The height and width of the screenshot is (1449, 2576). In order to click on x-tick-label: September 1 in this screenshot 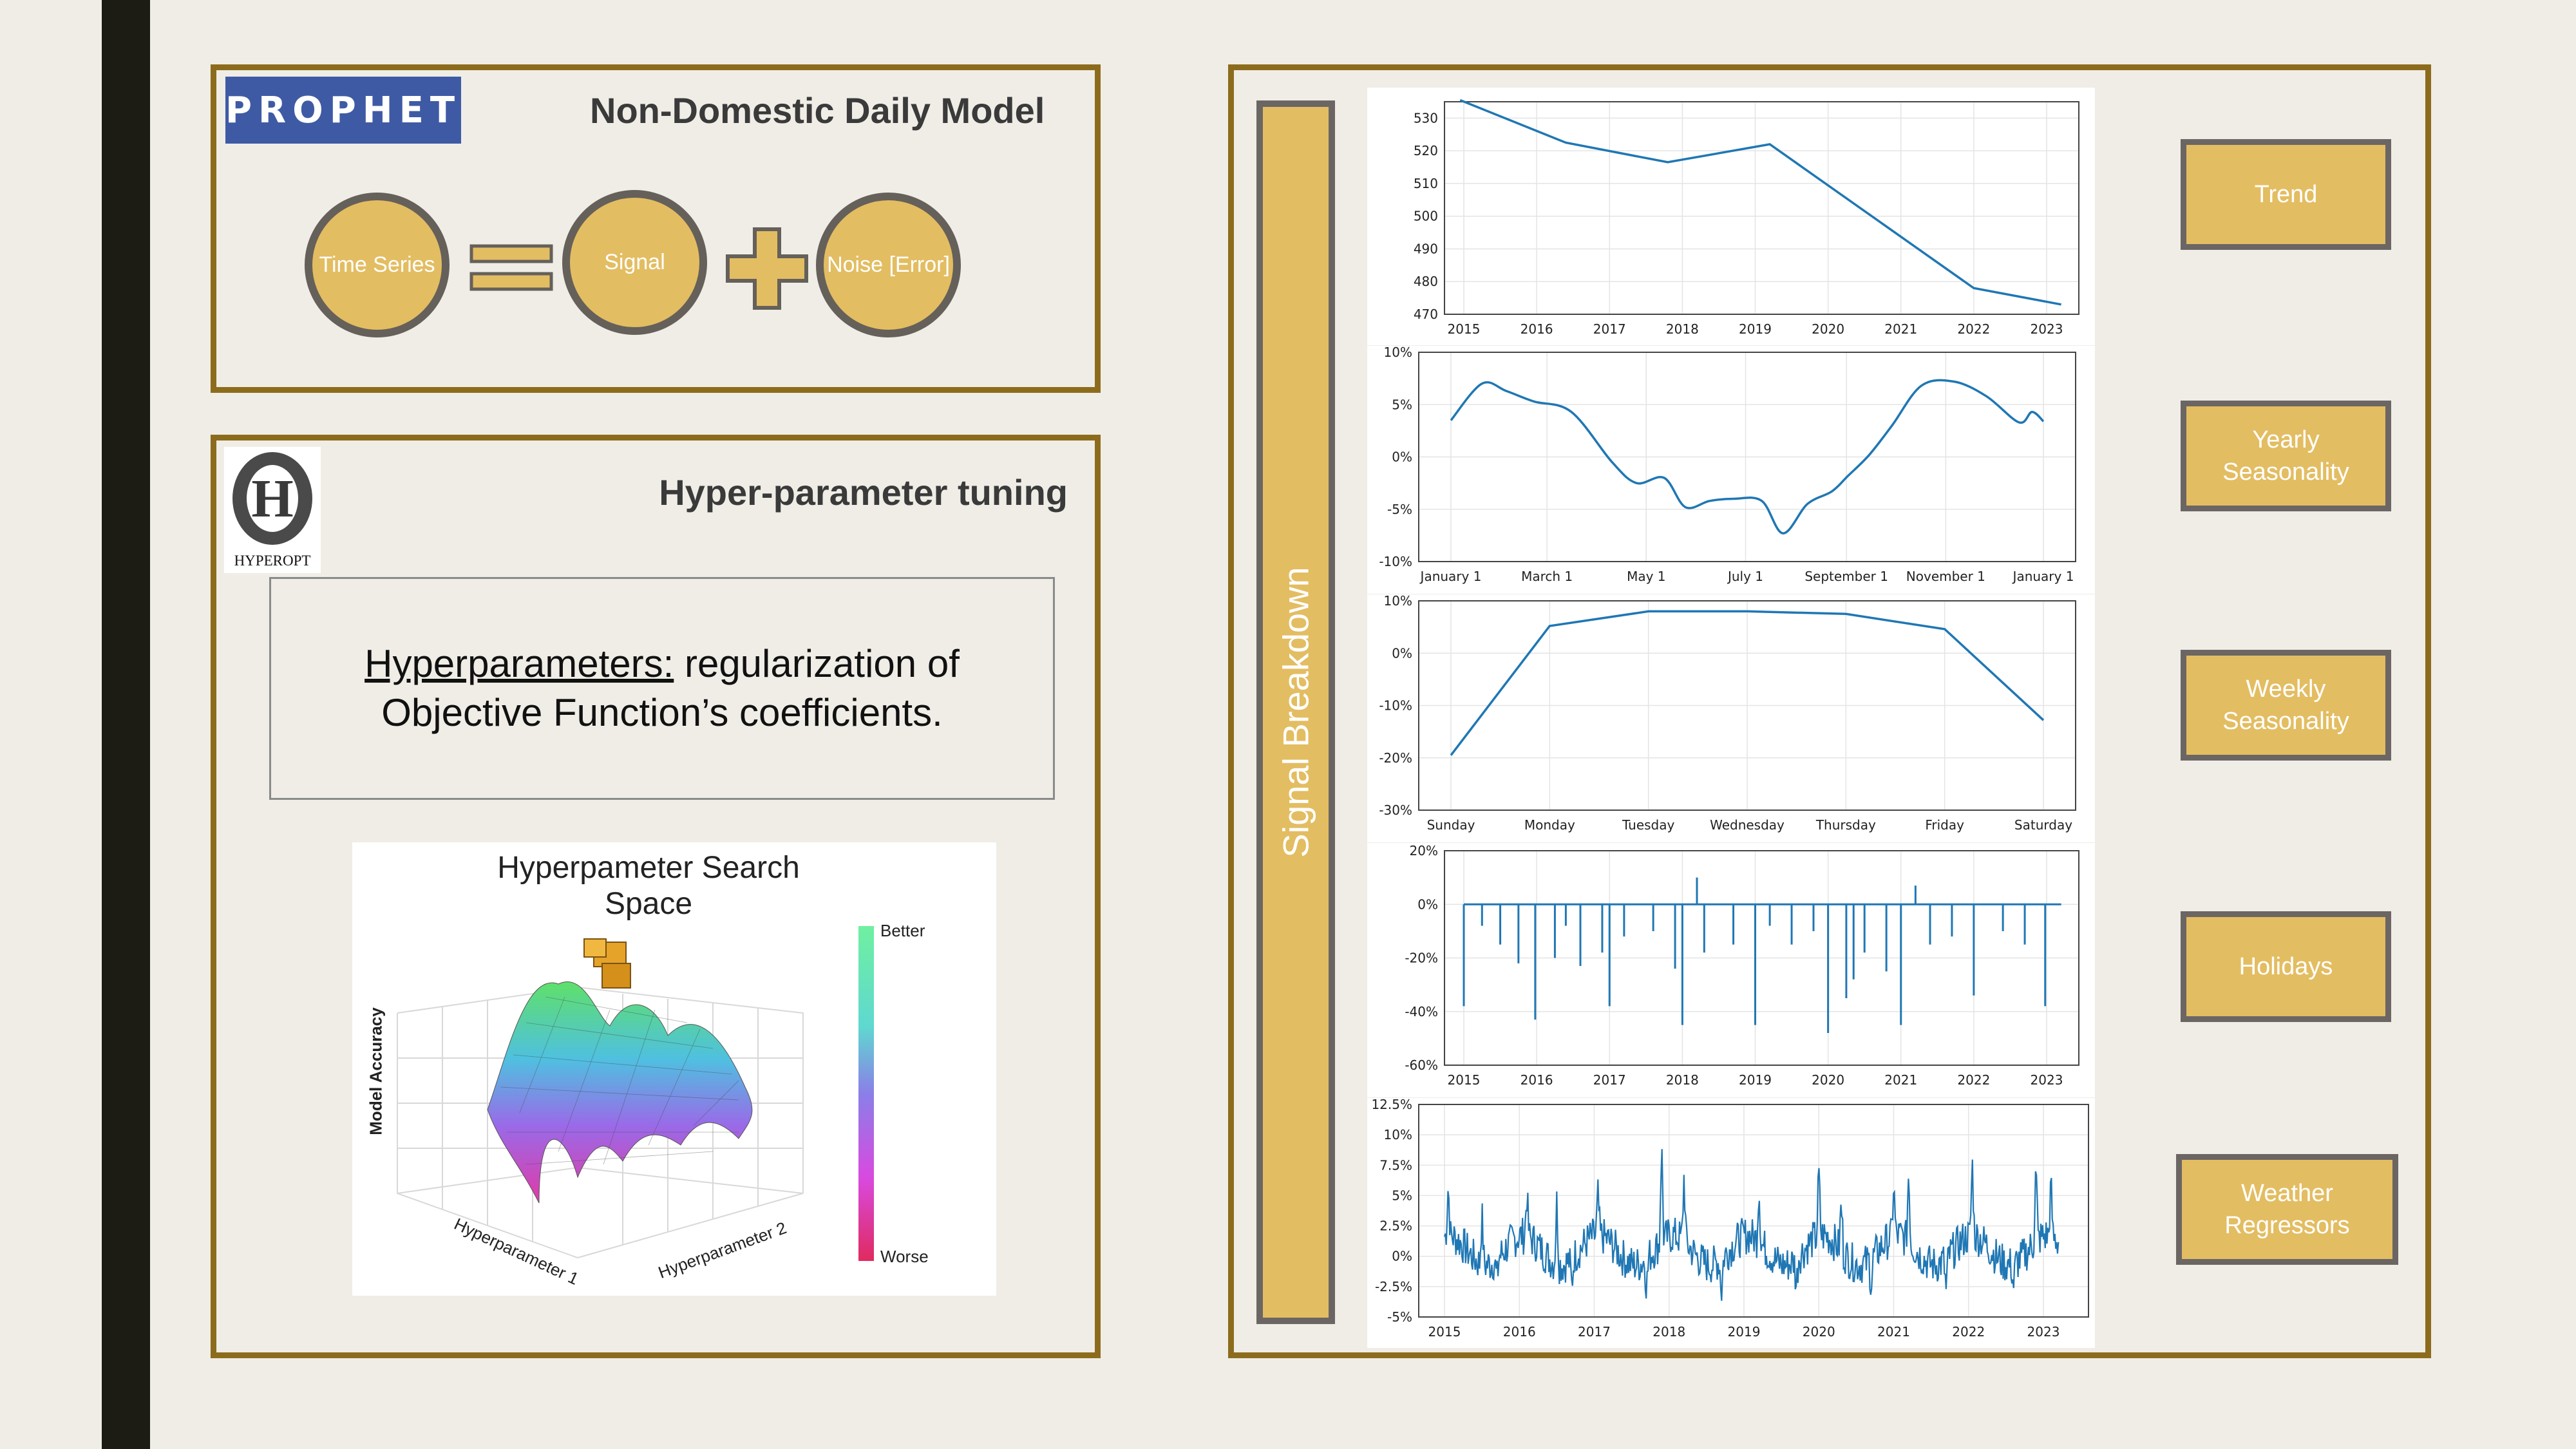, I will do `click(1846, 576)`.